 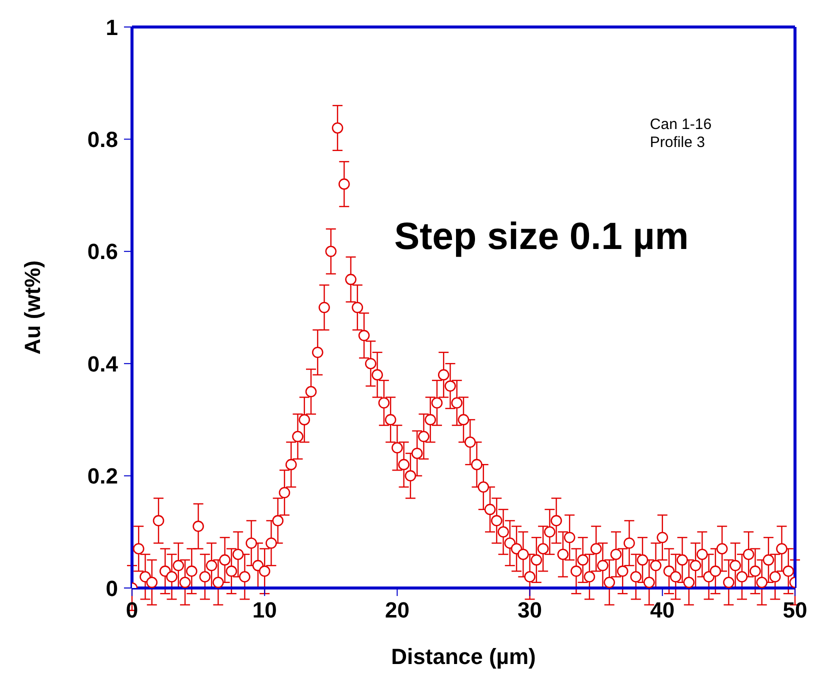 I want to click on y-axis-title: Au (wt%), so click(x=32, y=307).